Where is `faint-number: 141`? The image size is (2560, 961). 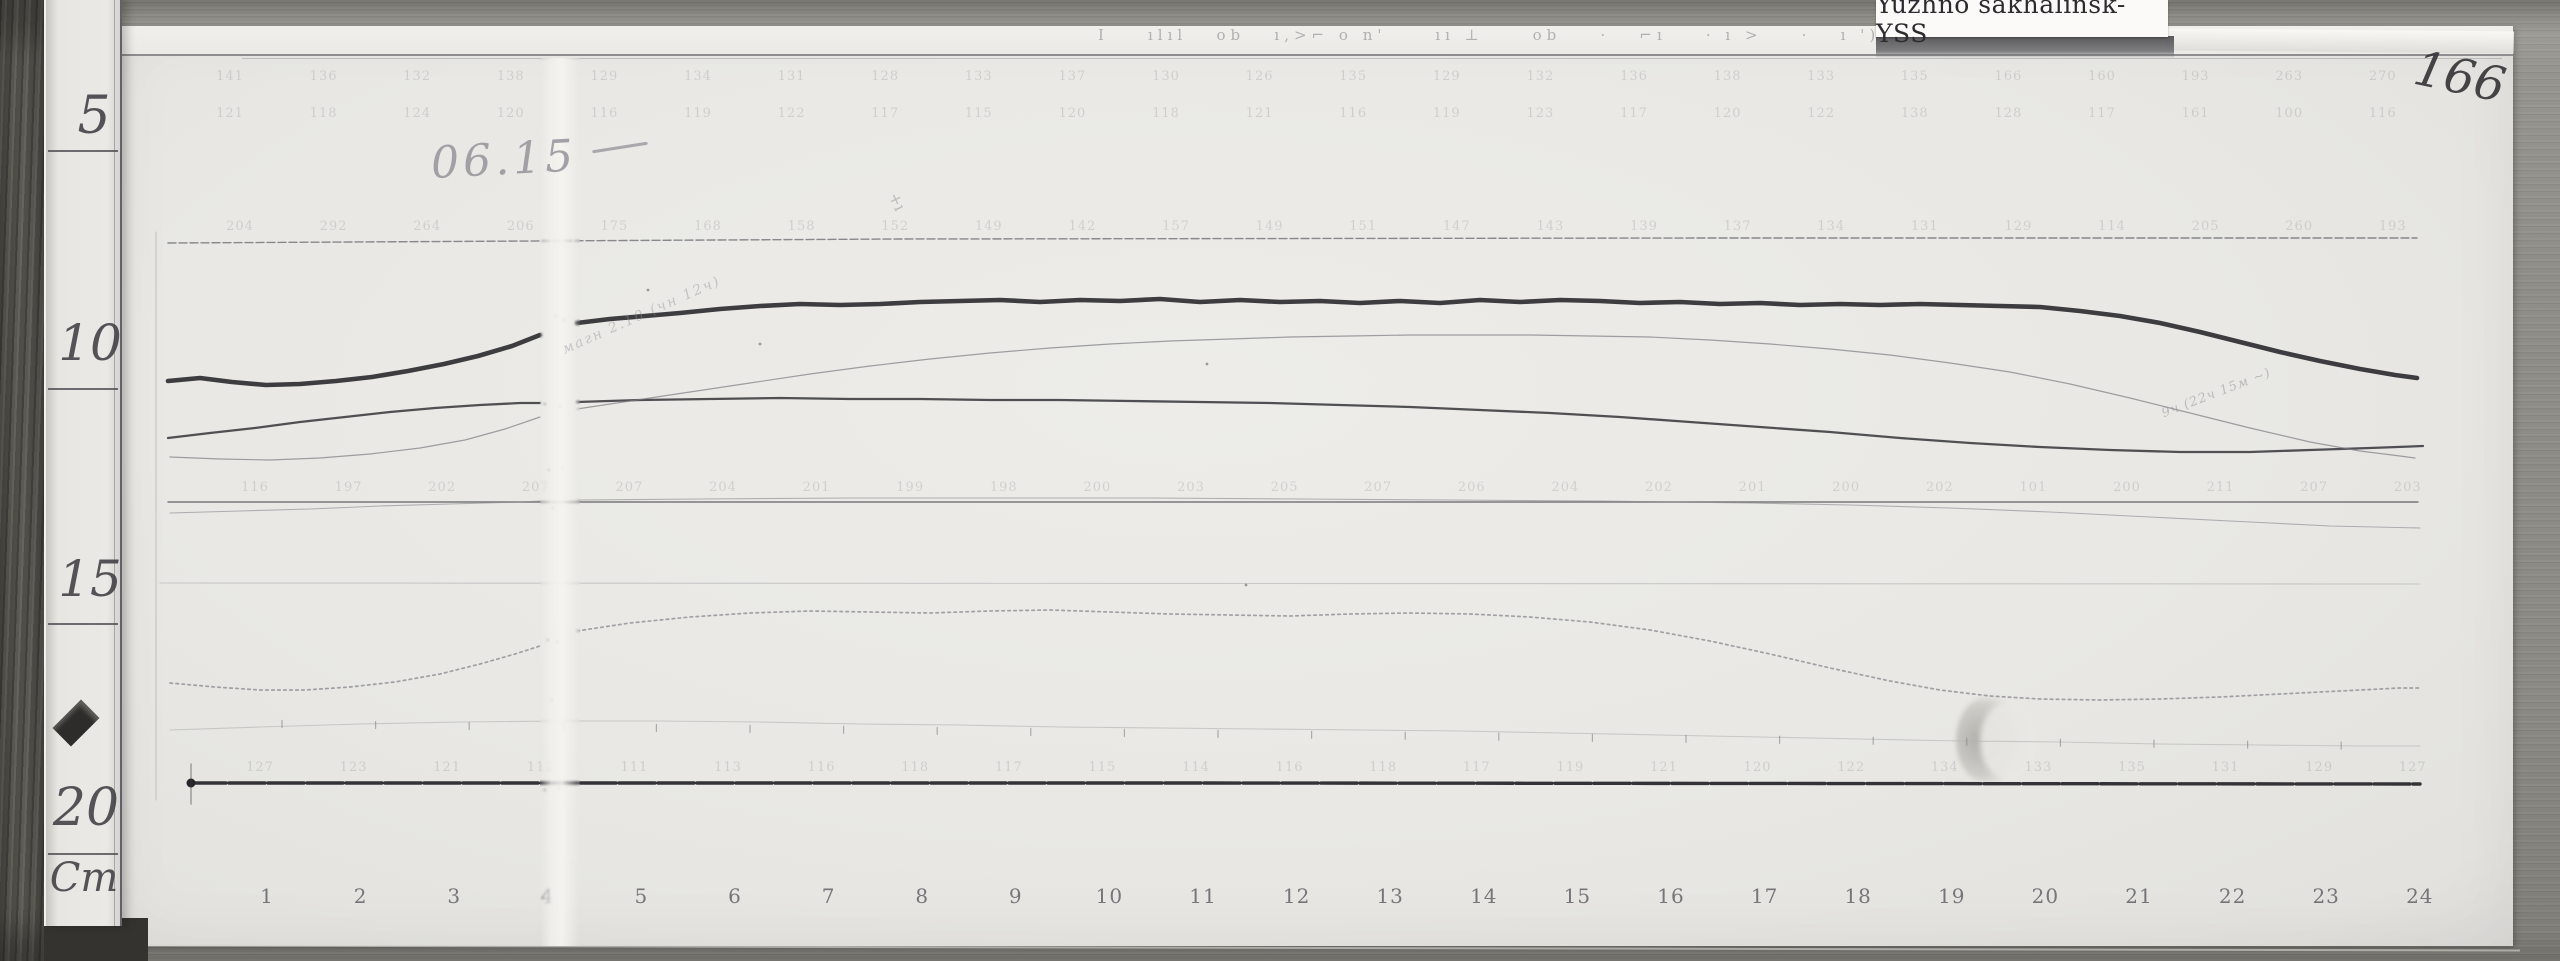 faint-number: 141 is located at coordinates (230, 76).